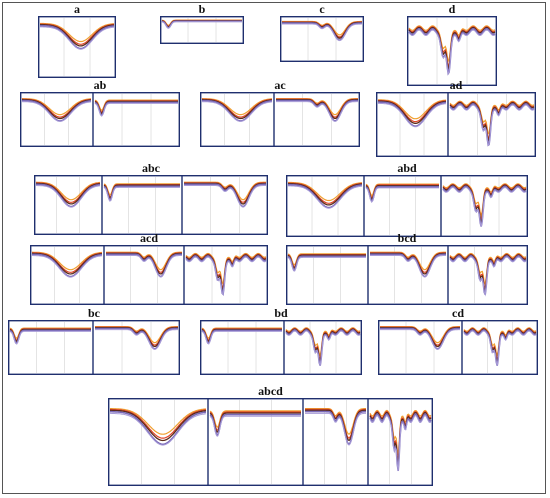 Image resolution: width=550 pixels, height=498 pixels. I want to click on panel-bd, so click(281, 347).